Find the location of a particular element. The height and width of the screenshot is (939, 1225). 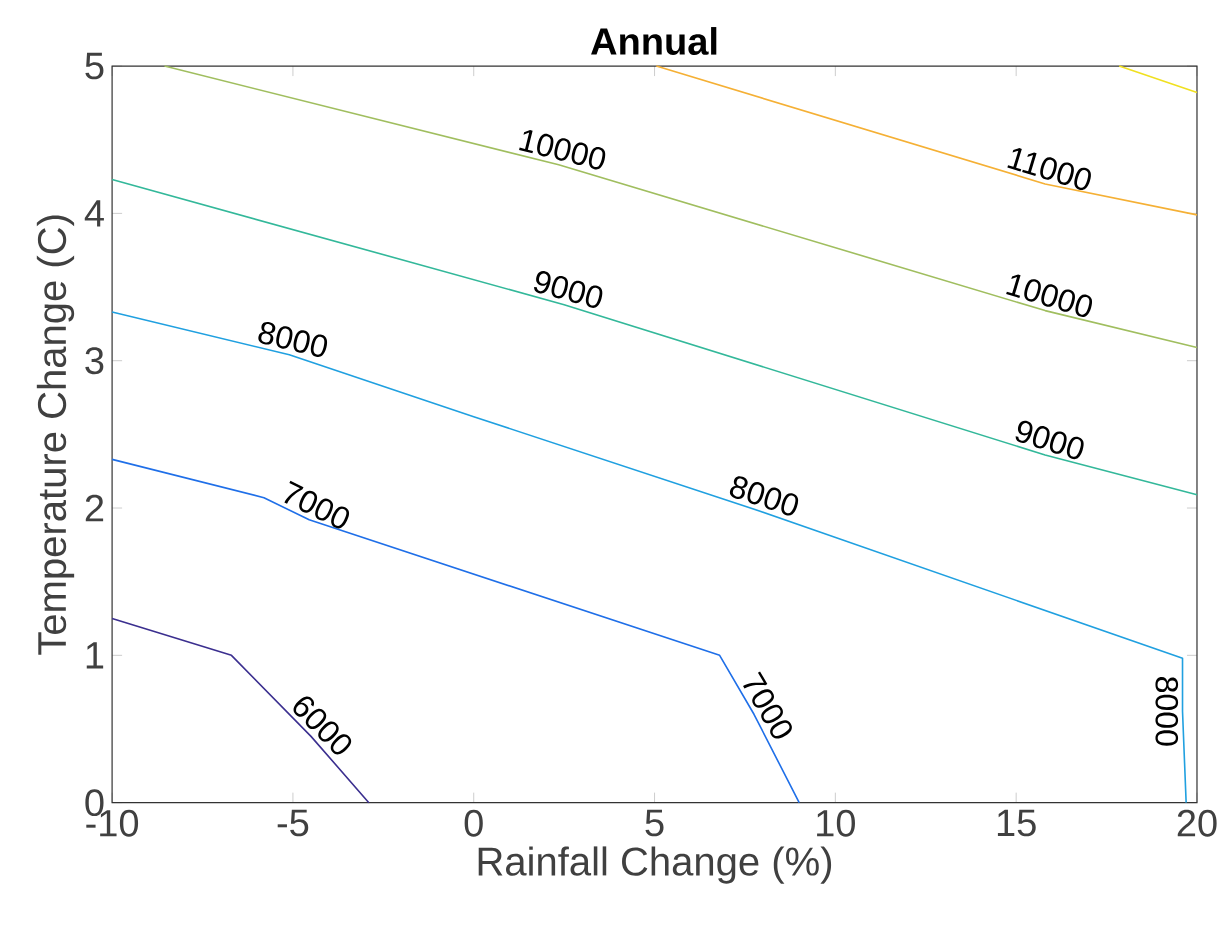

x-axis-title: Rainfall Change (%) is located at coordinates (655, 865).